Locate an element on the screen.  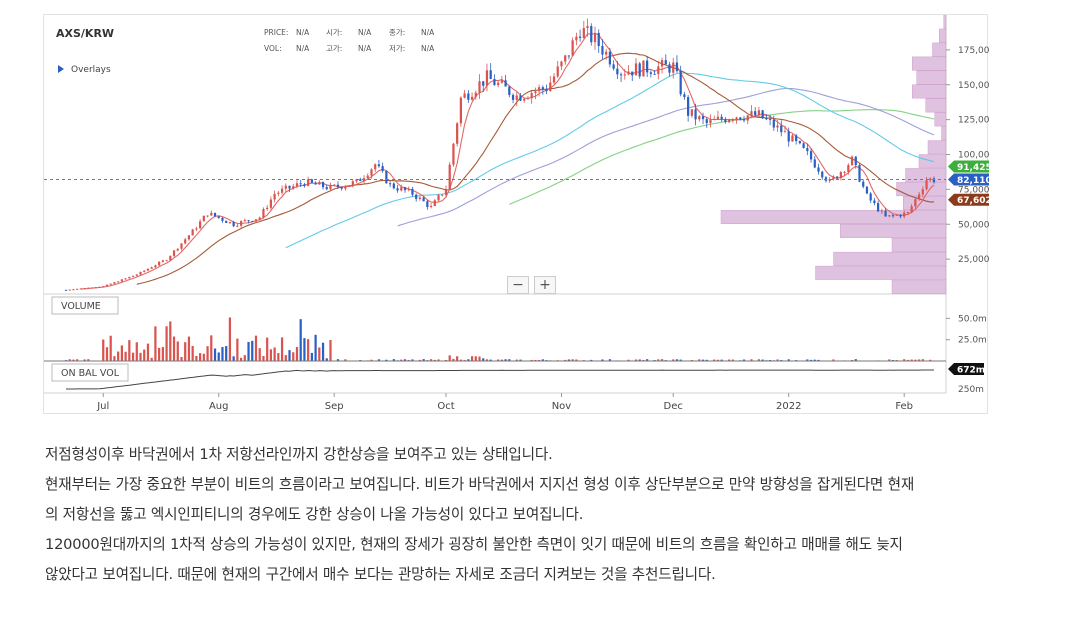
price-tick-label: 150,000 is located at coordinates (973, 86).